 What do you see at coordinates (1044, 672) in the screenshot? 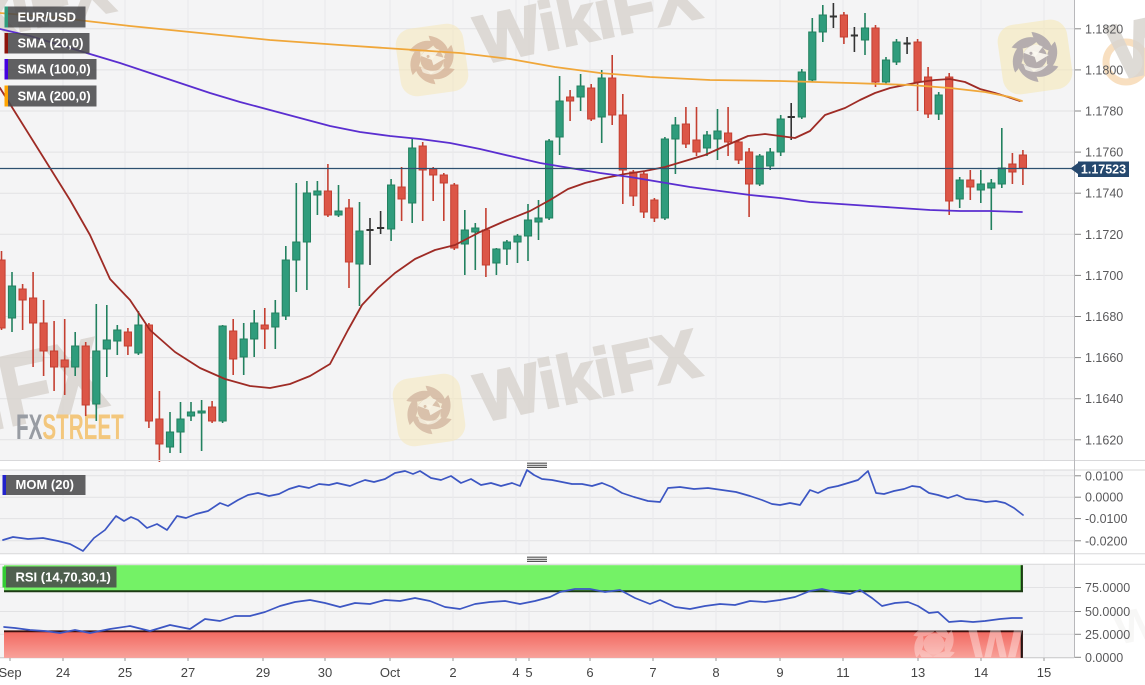
I see `svg-text: 15` at bounding box center [1044, 672].